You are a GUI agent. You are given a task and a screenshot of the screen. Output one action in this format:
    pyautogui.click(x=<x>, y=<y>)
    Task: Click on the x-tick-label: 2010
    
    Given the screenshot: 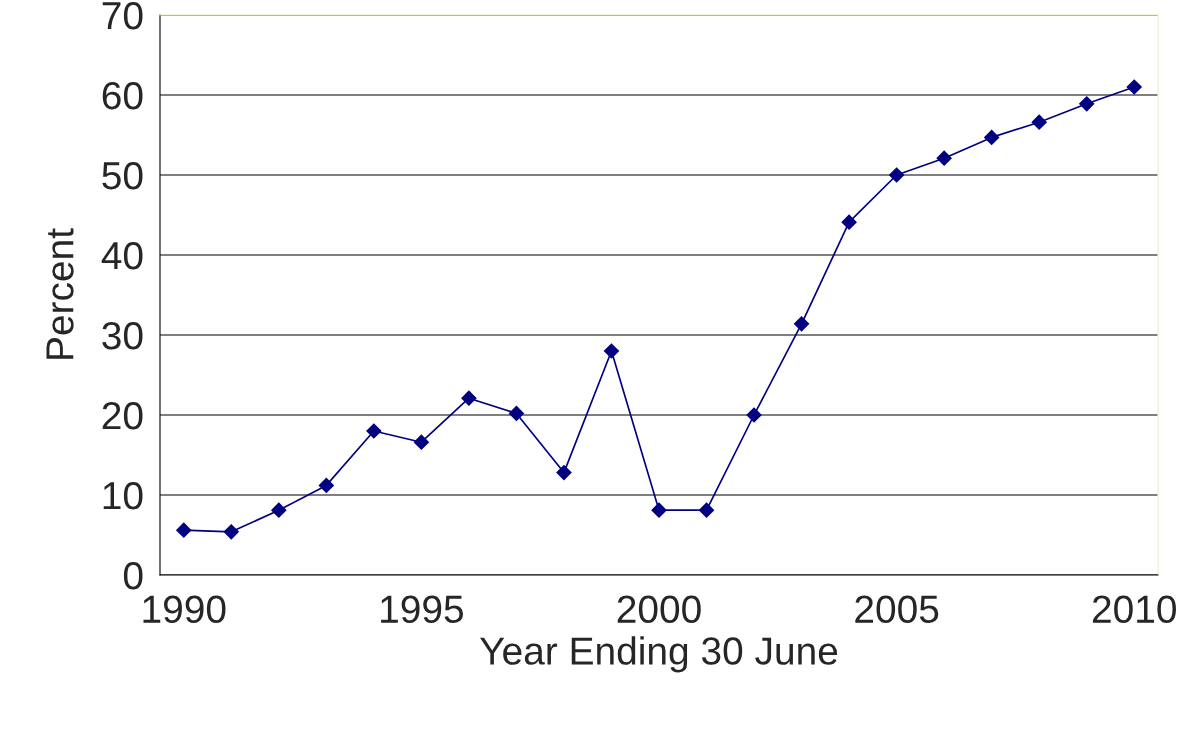 What is the action you would take?
    pyautogui.click(x=1134, y=609)
    